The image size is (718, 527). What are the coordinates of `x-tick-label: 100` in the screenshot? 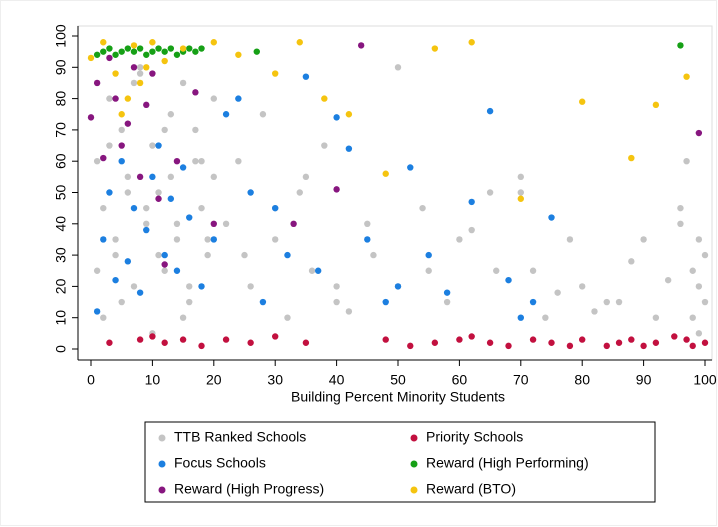 It's located at (705, 380).